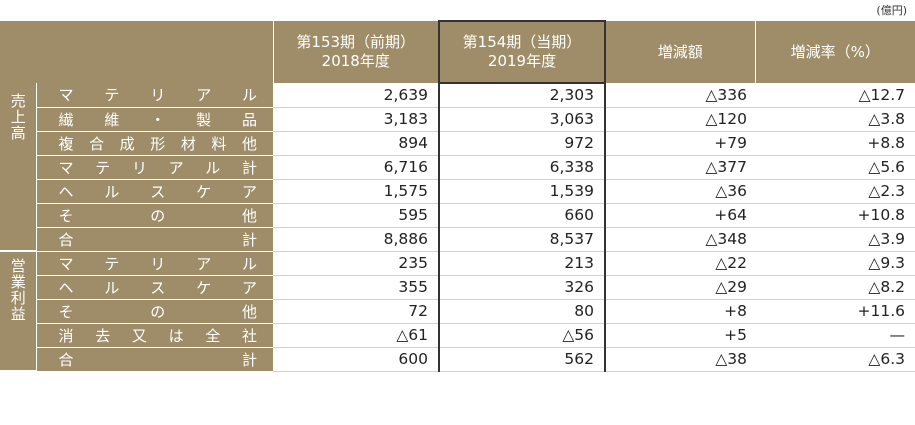  What do you see at coordinates (522, 61) in the screenshot?
I see `header-curr-line2: 2019年度` at bounding box center [522, 61].